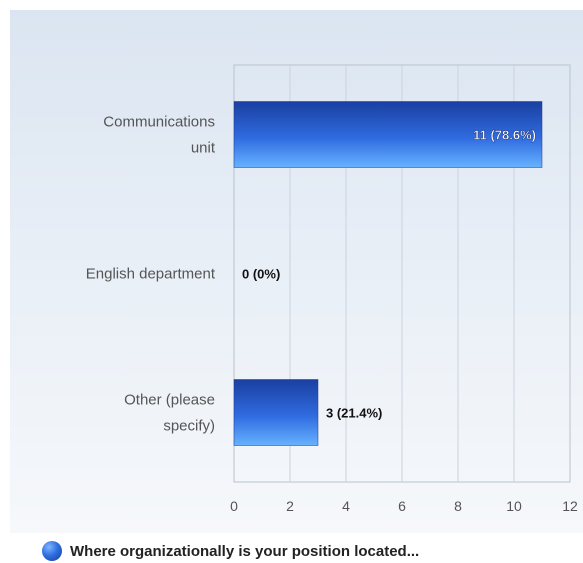  Describe the element at coordinates (514, 506) in the screenshot. I see `x-tick-label: 10` at that location.